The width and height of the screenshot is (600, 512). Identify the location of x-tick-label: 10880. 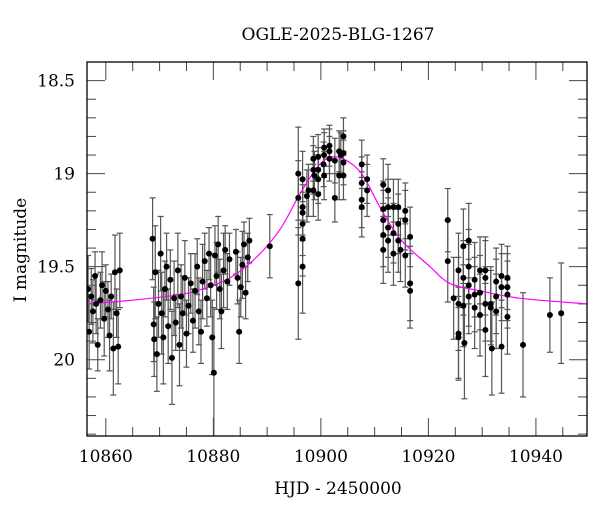
(213, 457).